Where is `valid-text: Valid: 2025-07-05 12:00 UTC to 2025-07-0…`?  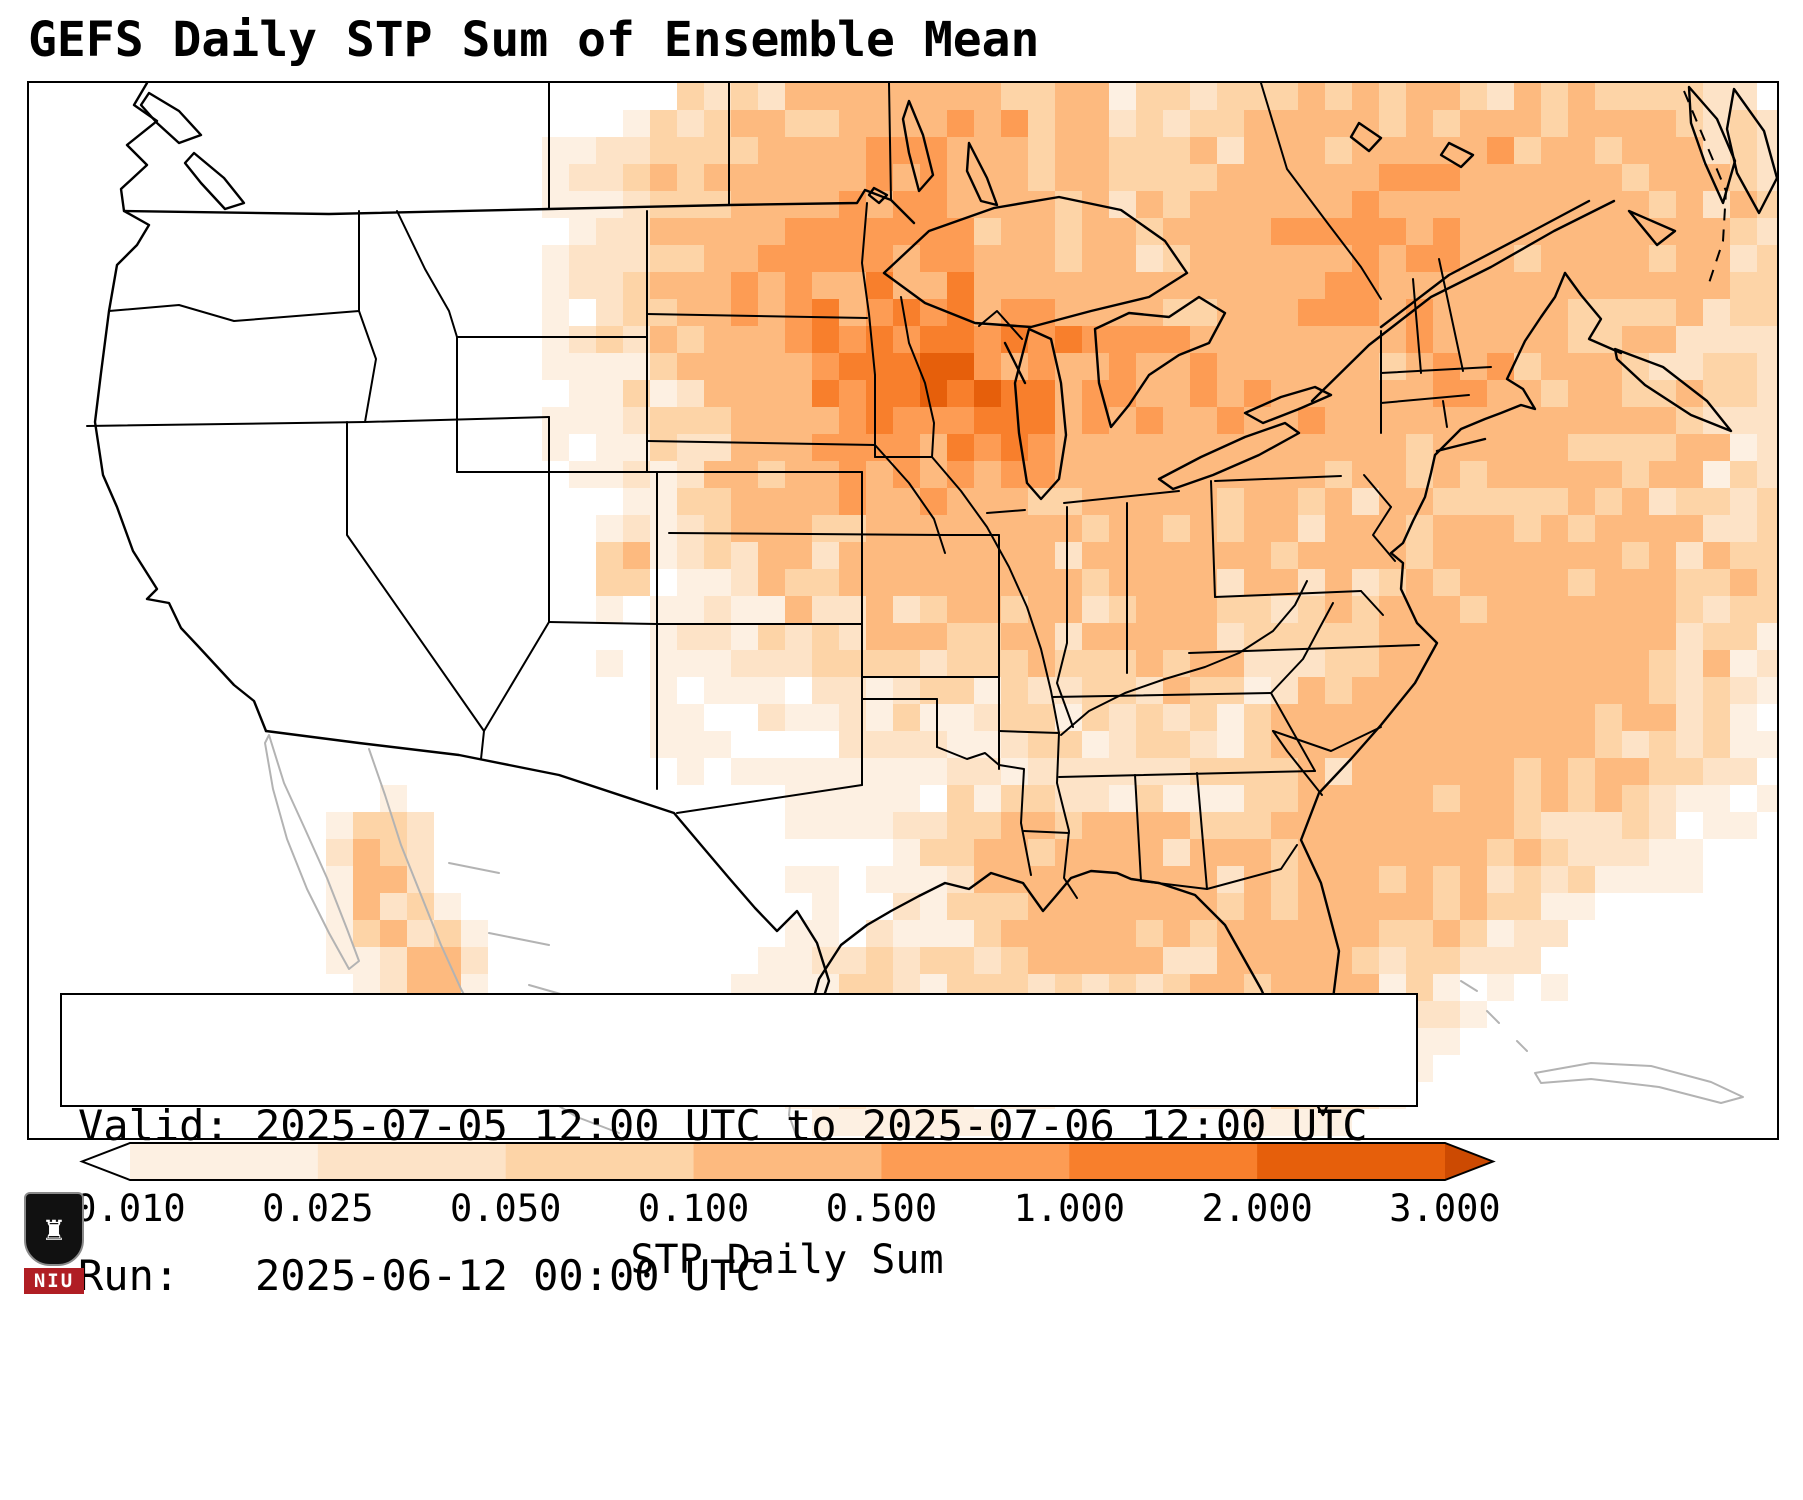 valid-text: Valid: 2025-07-05 12:00 UTC to 2025-07-0… is located at coordinates (723, 1125).